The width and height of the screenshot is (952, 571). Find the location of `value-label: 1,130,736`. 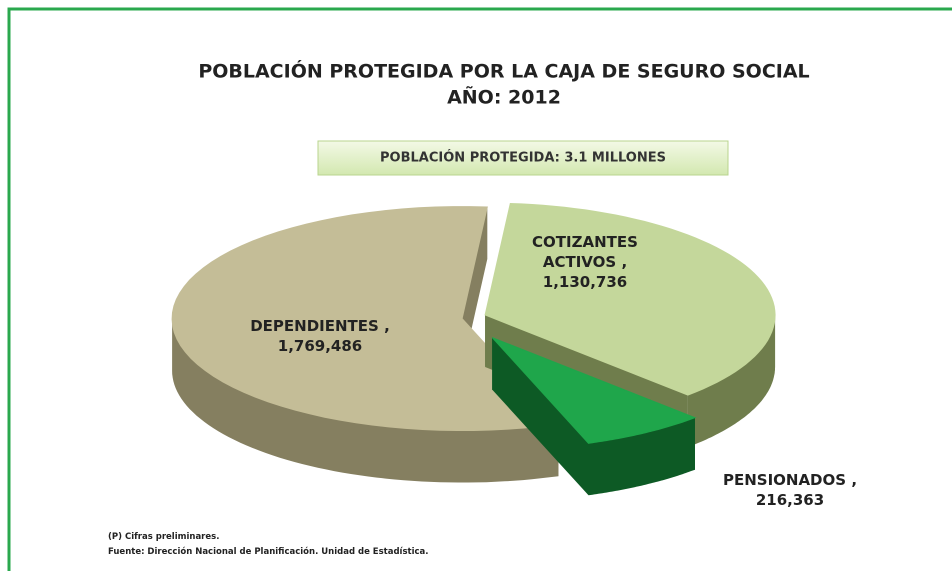

value-label: 1,130,736 is located at coordinates (585, 282).